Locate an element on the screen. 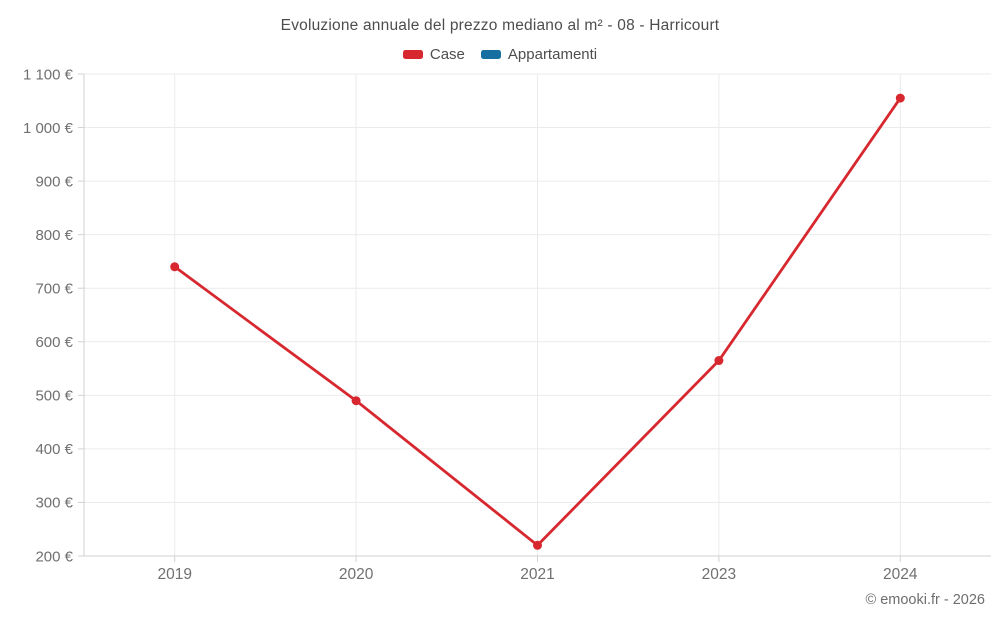 This screenshot has width=1000, height=625. y-tick-label: 900 € is located at coordinates (54, 181).